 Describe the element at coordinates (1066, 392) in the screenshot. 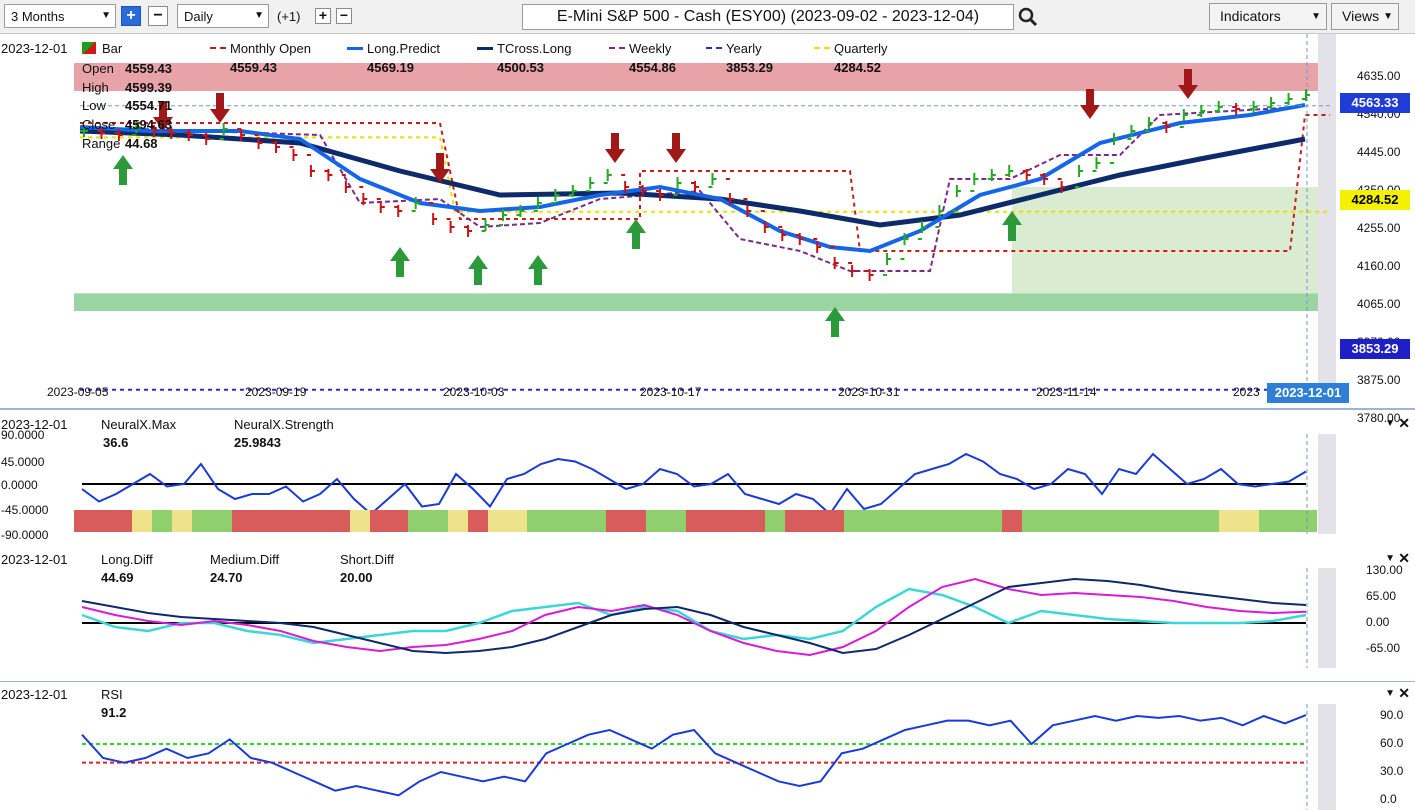

I see `date-tick: 2023-11-14` at that location.